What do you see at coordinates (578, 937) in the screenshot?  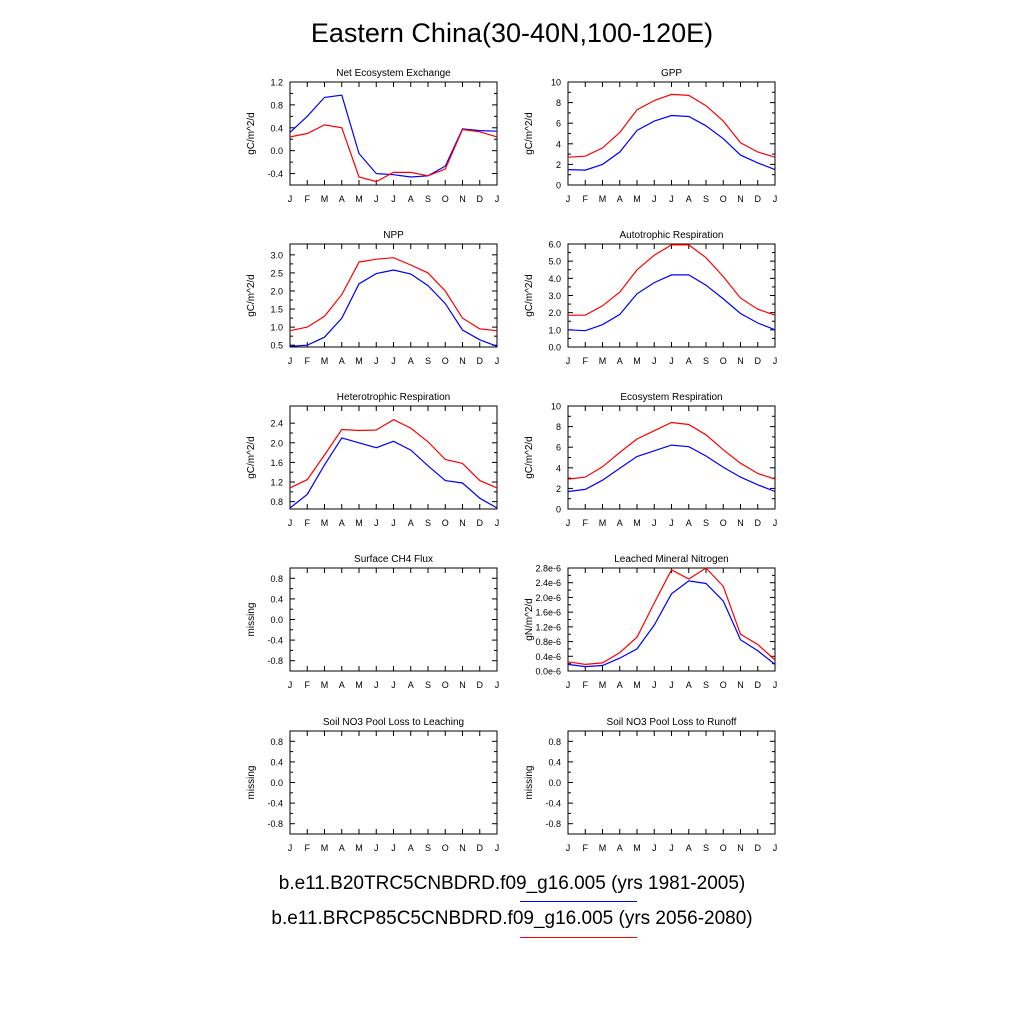 I see `legend-swatch-future` at bounding box center [578, 937].